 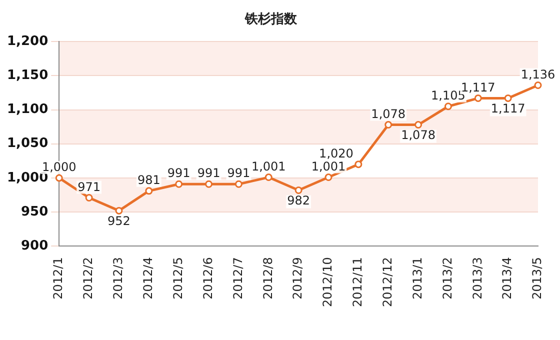 I want to click on x-tick-label: 2012/8, so click(x=267, y=278).